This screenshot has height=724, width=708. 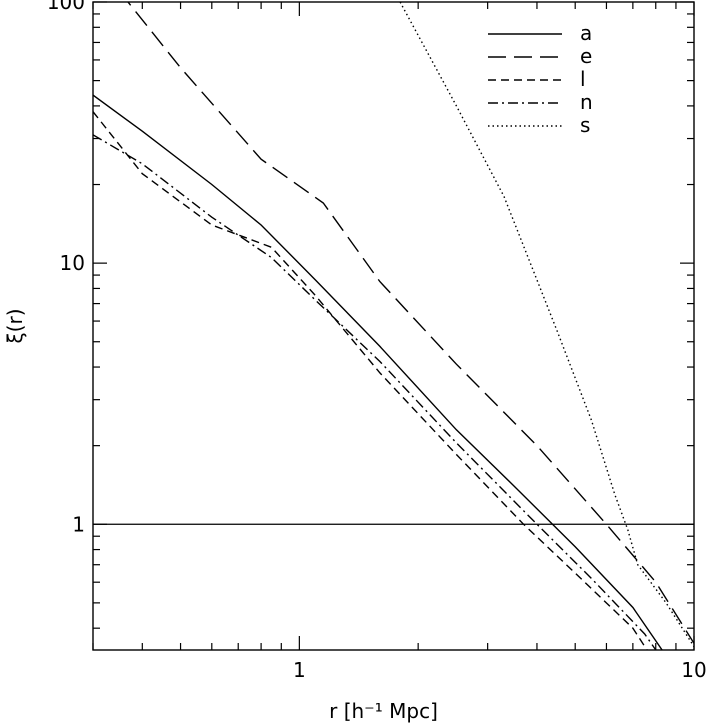 What do you see at coordinates (299, 670) in the screenshot?
I see `x-tick-label: 1` at bounding box center [299, 670].